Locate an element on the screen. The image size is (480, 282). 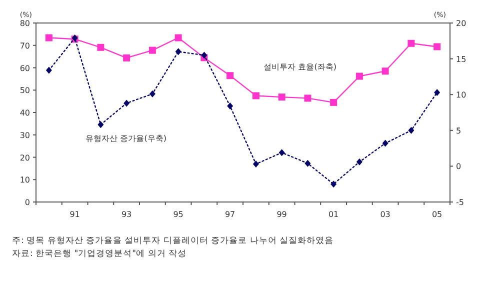
x-tick-label: 05 is located at coordinates (437, 214).